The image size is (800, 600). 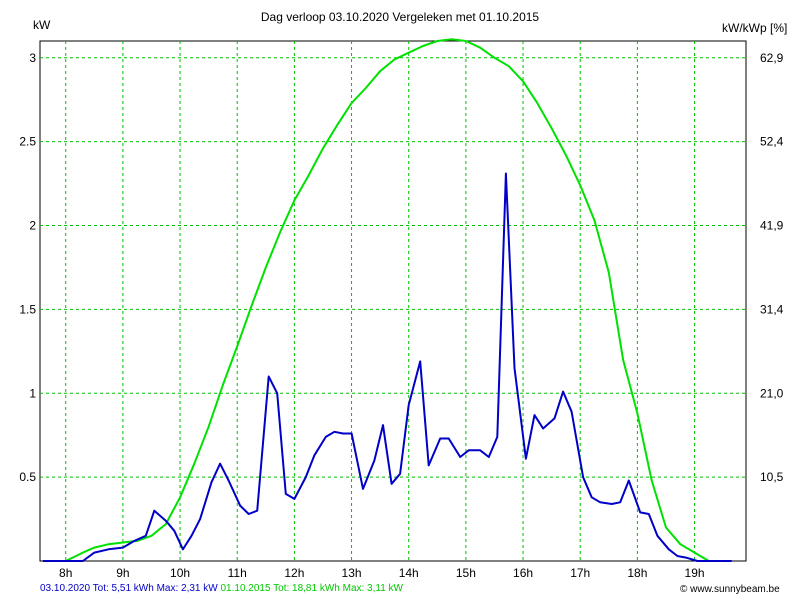 What do you see at coordinates (523, 573) in the screenshot?
I see `x-tick-label: 16h` at bounding box center [523, 573].